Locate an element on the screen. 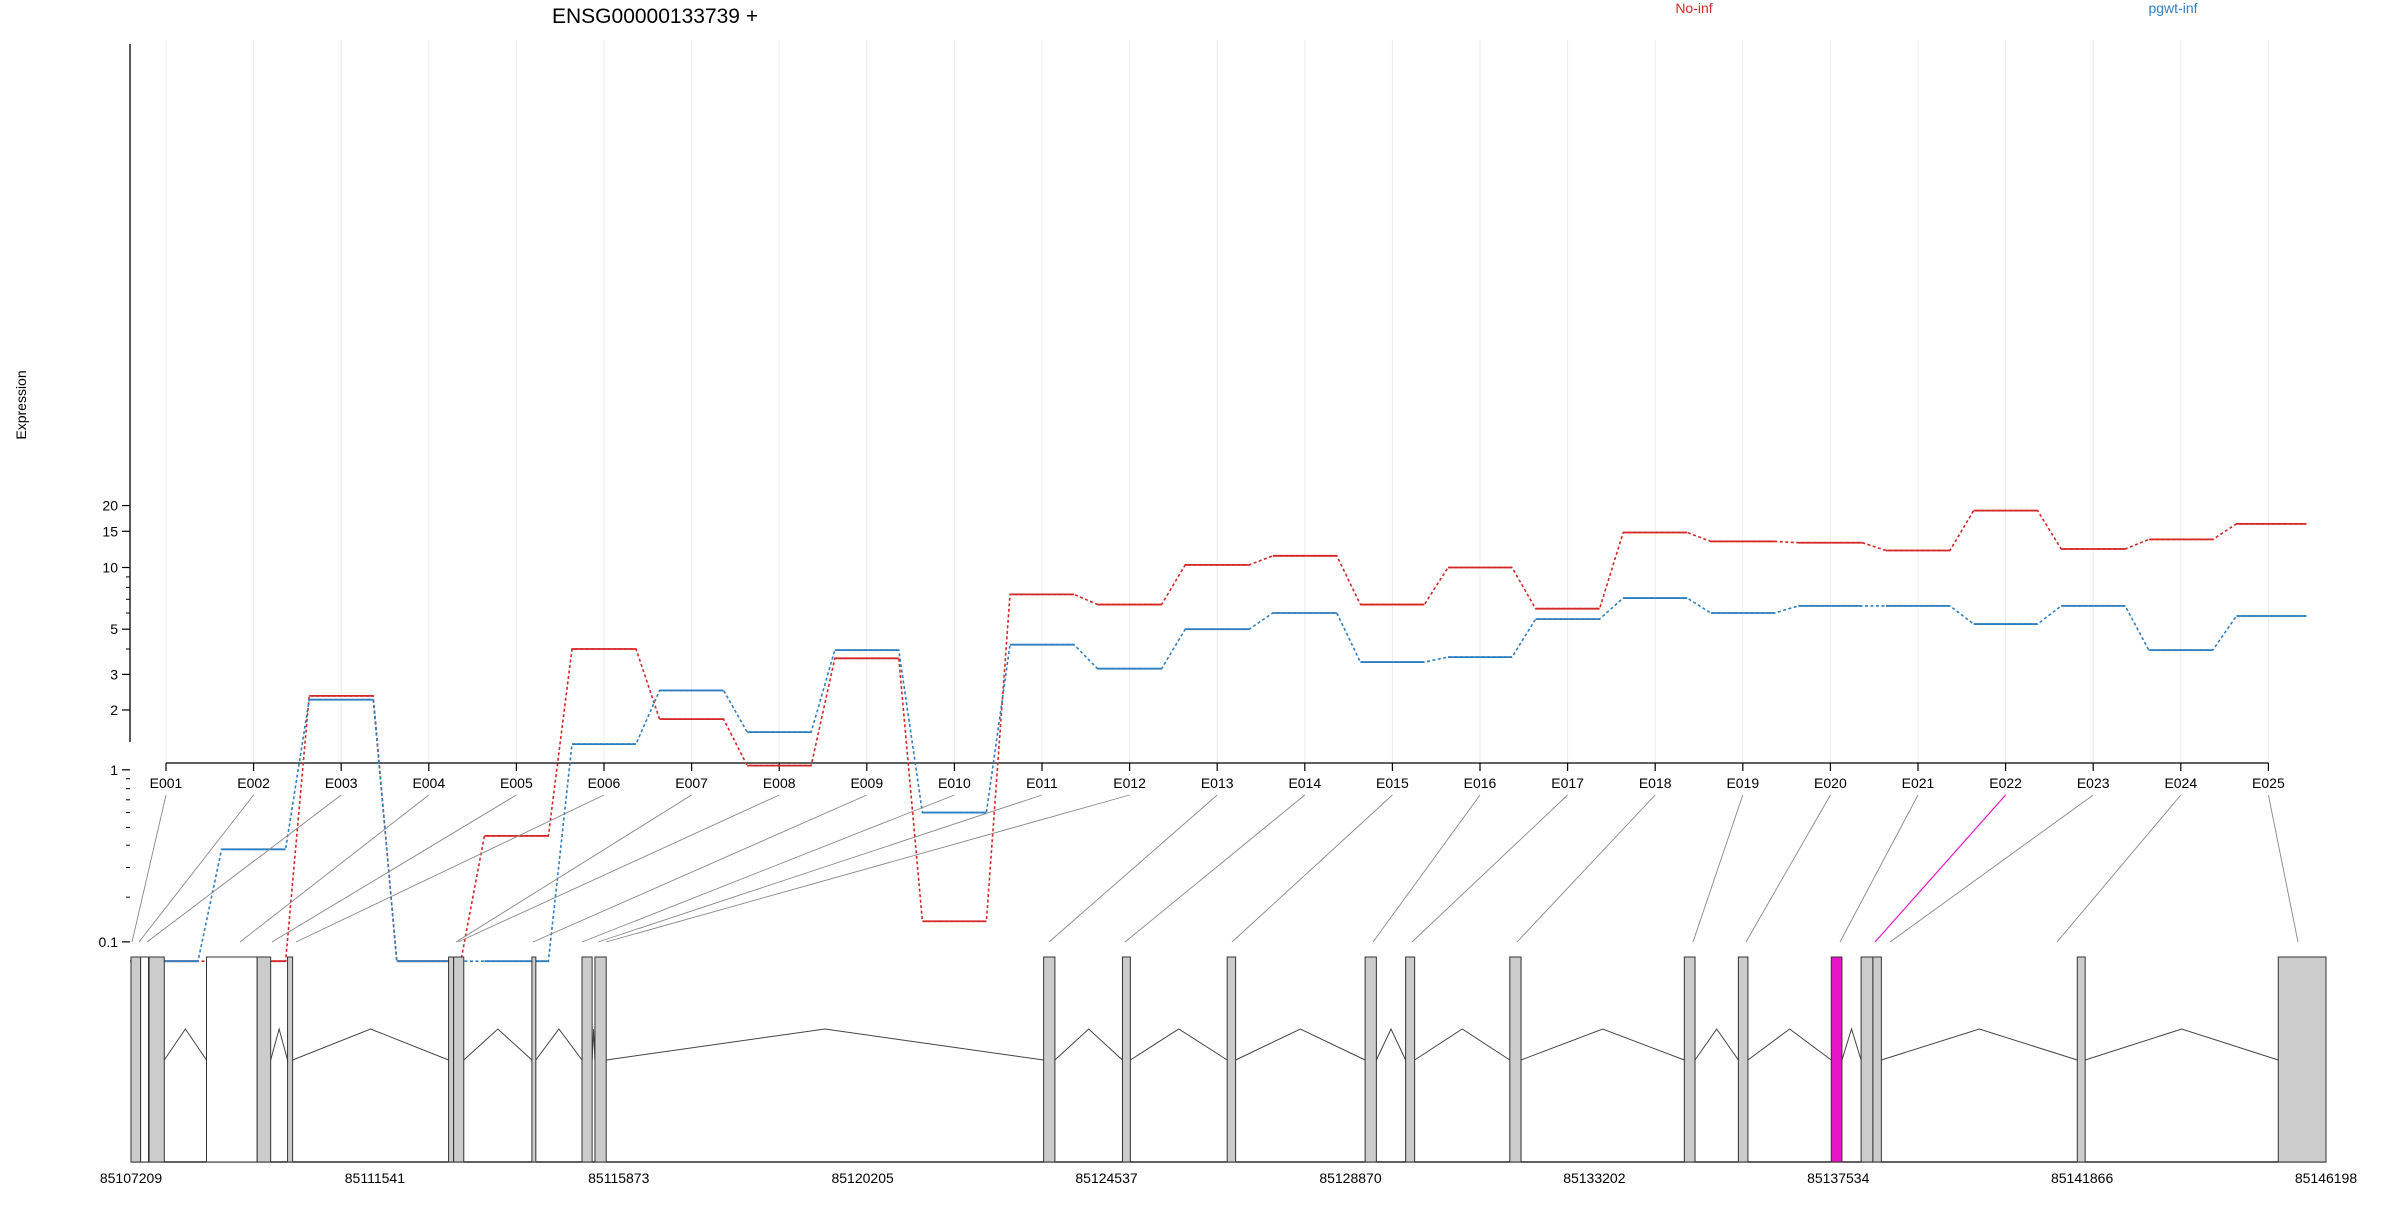  genomic-coordinate-label: 85120205 is located at coordinates (862, 1178).